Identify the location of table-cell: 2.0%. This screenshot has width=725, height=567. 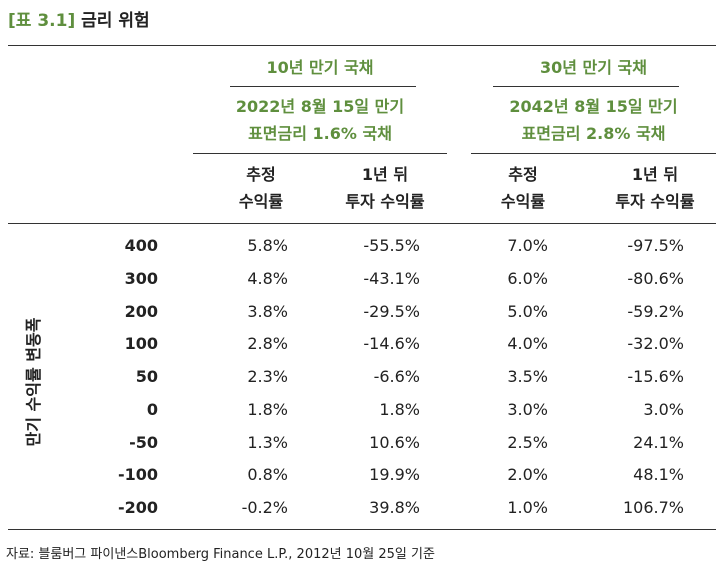
(527, 474).